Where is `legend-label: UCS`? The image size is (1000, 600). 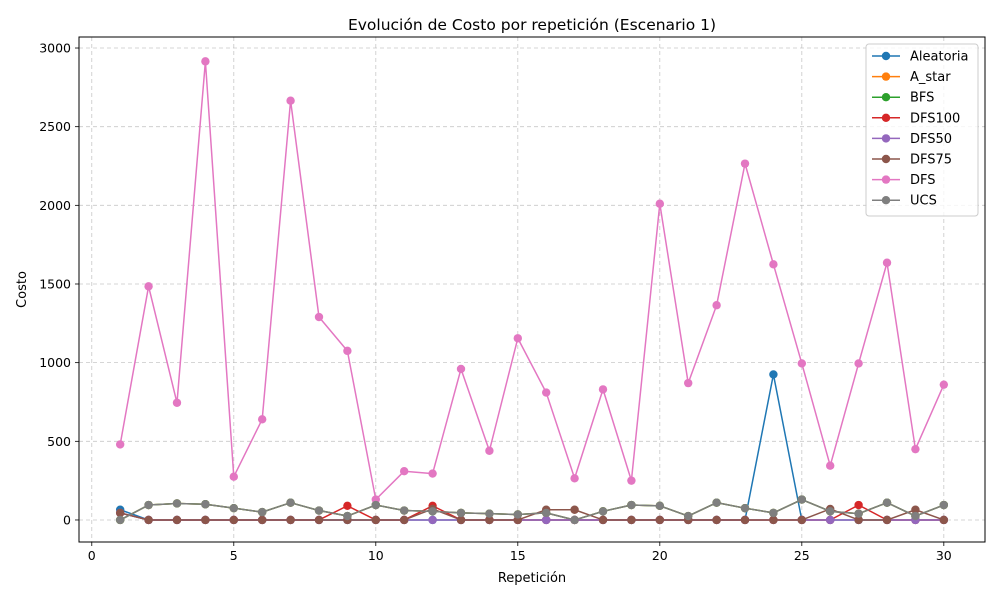 legend-label: UCS is located at coordinates (923, 201).